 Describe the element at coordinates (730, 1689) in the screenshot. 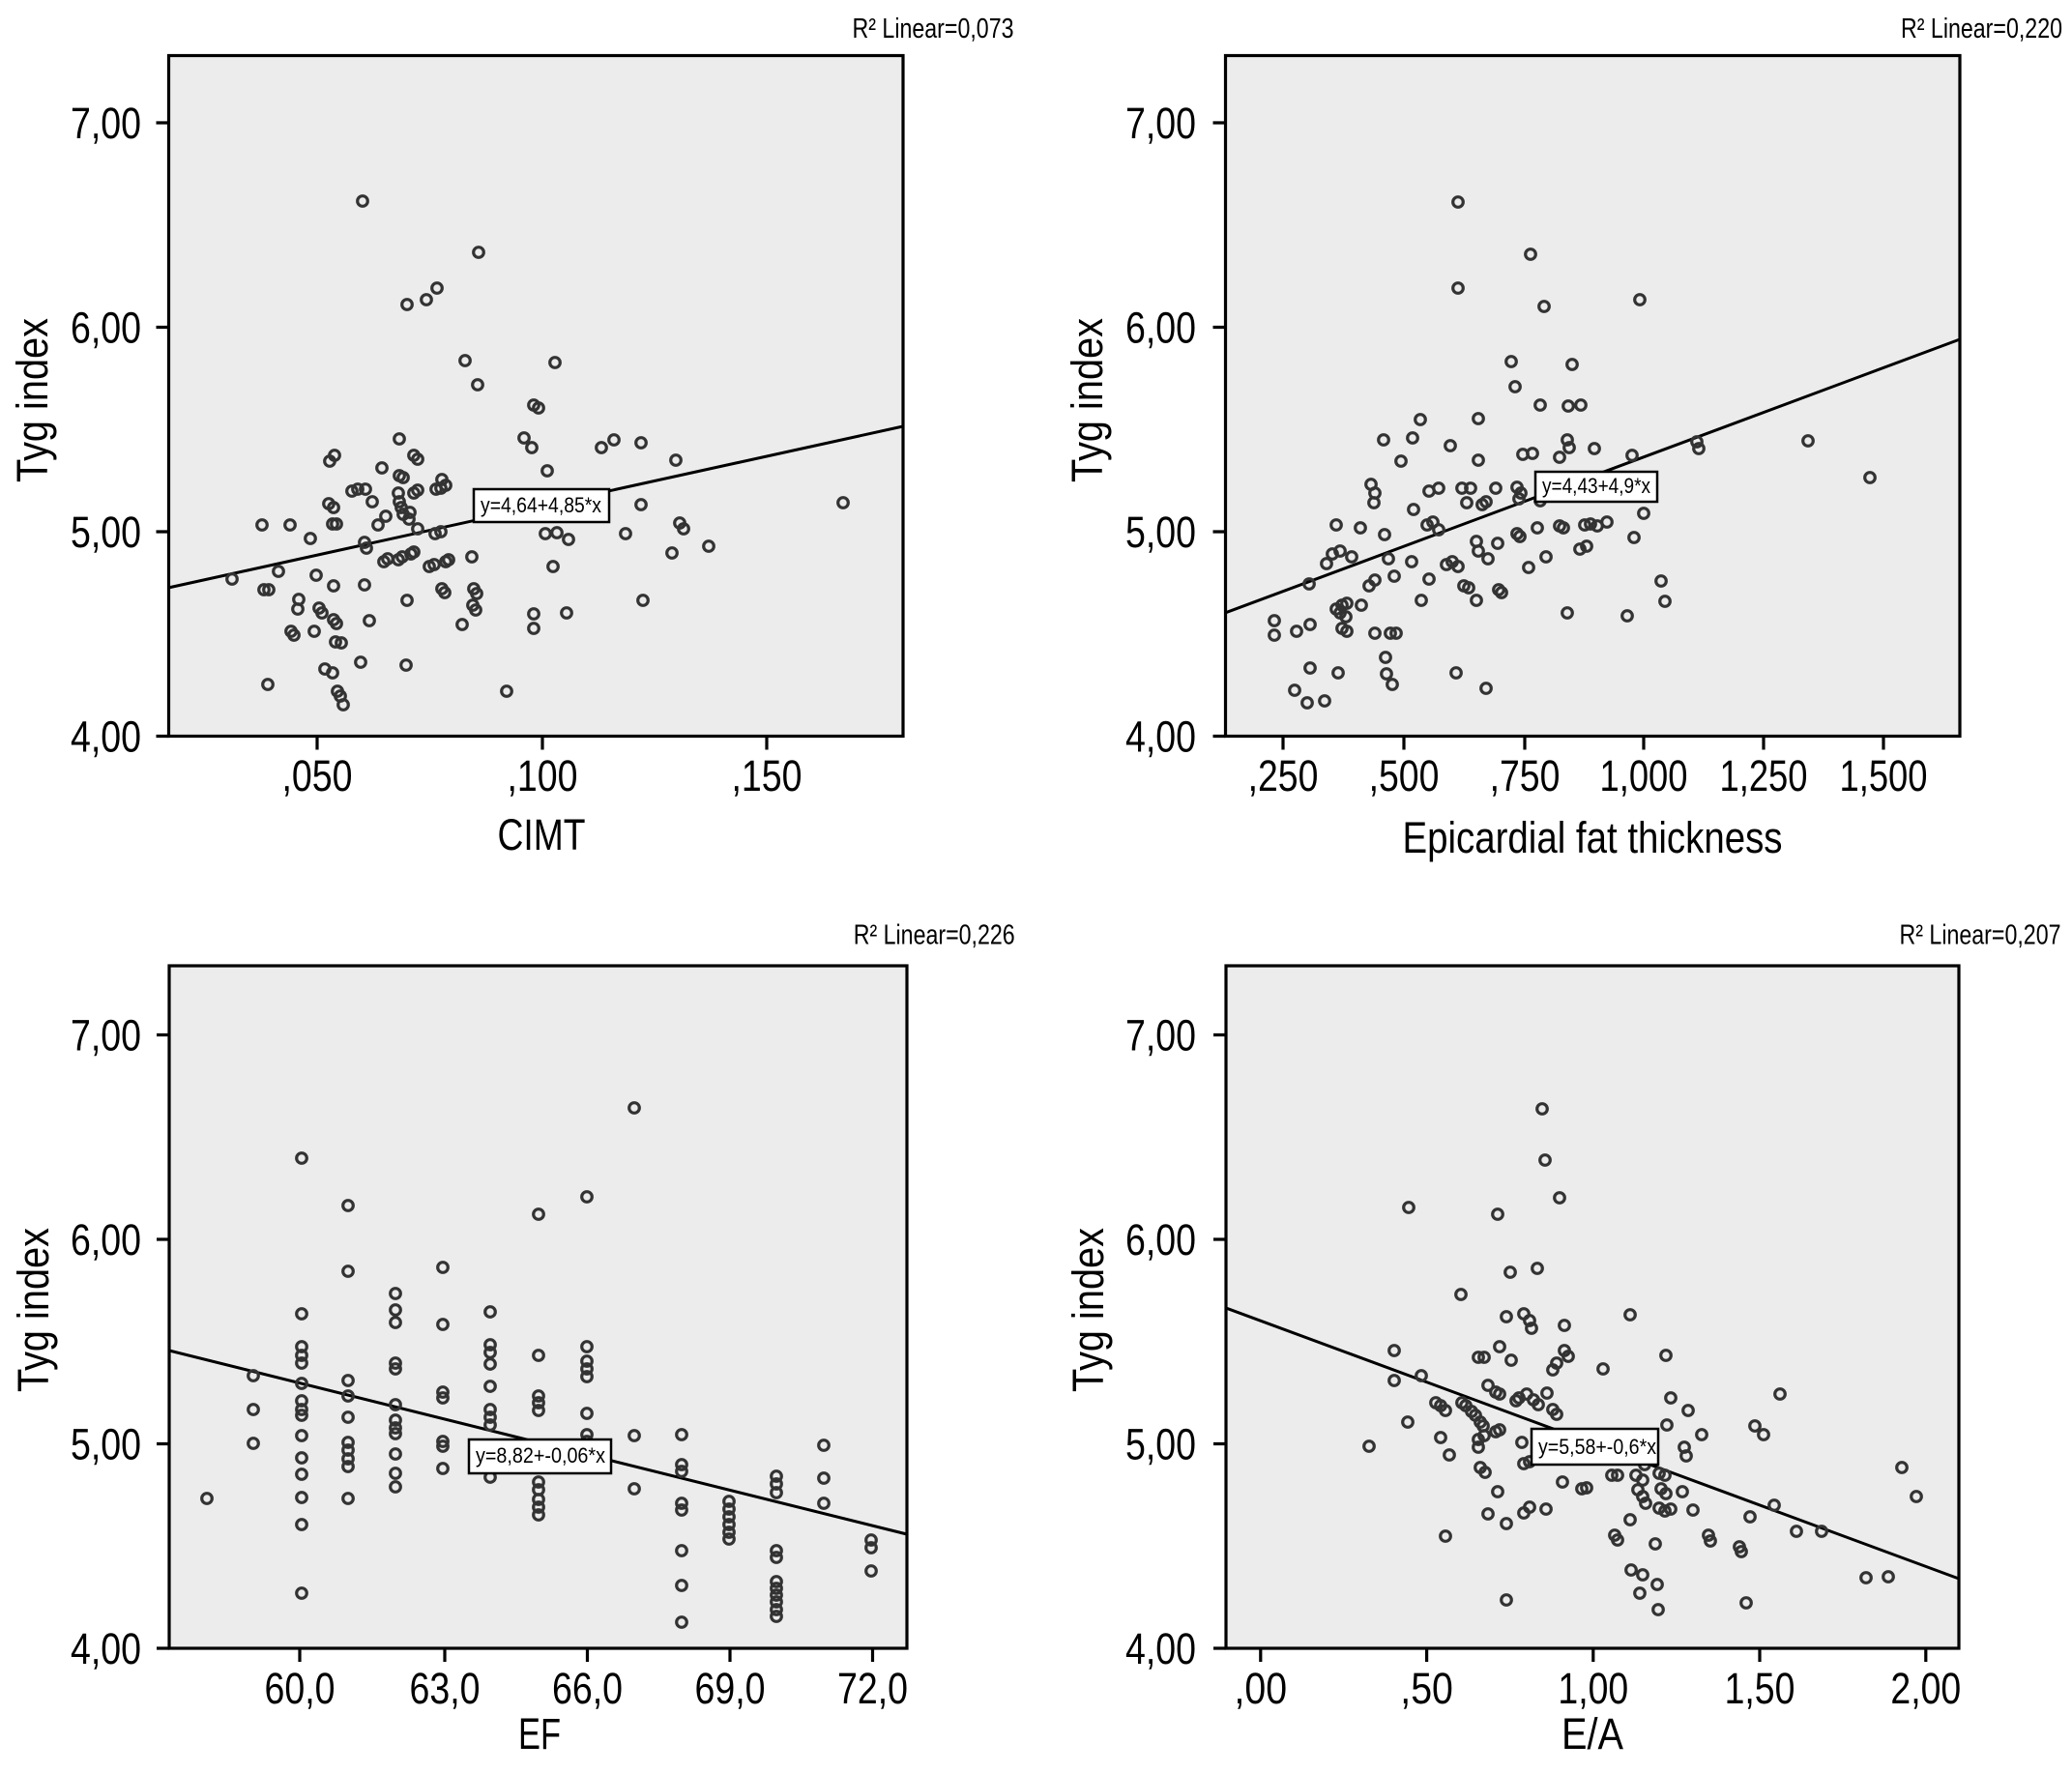

I see `svg-text: 69,0` at that location.